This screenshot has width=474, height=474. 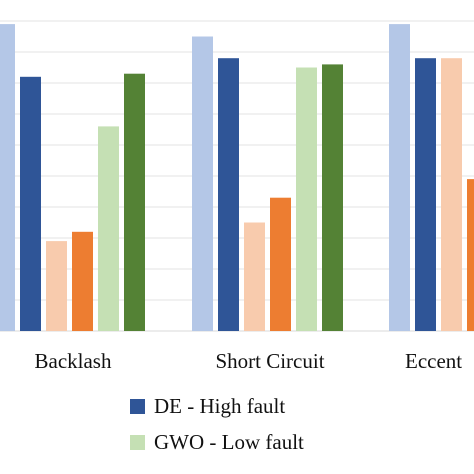 What do you see at coordinates (73, 361) in the screenshot?
I see `category-label: Backlash` at bounding box center [73, 361].